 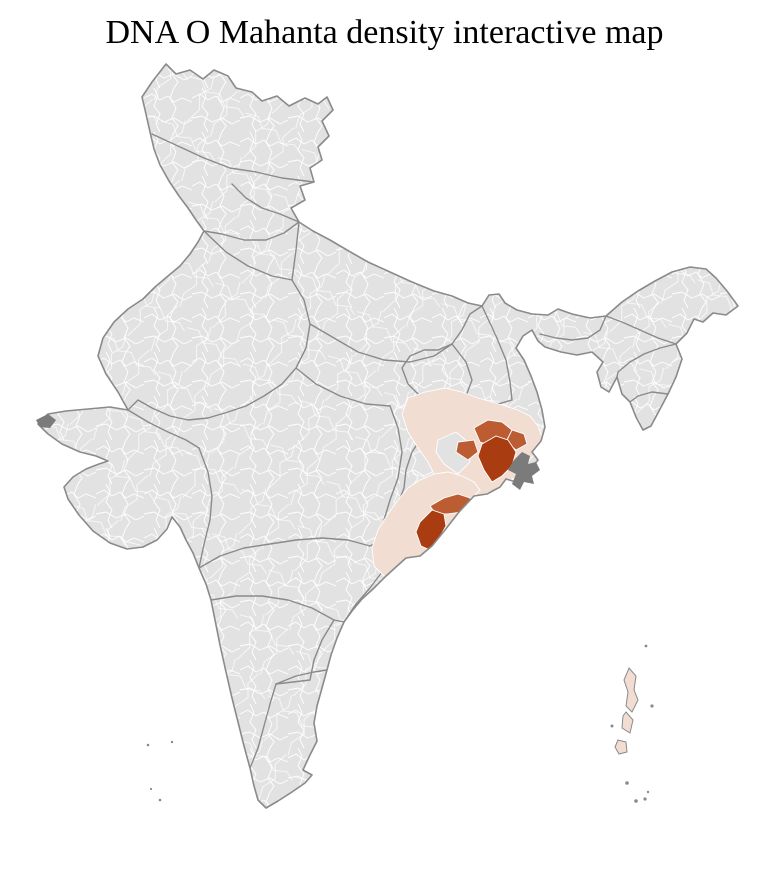 I want to click on map-title: DNA O Mahanta density interactive map, so click(x=384, y=32).